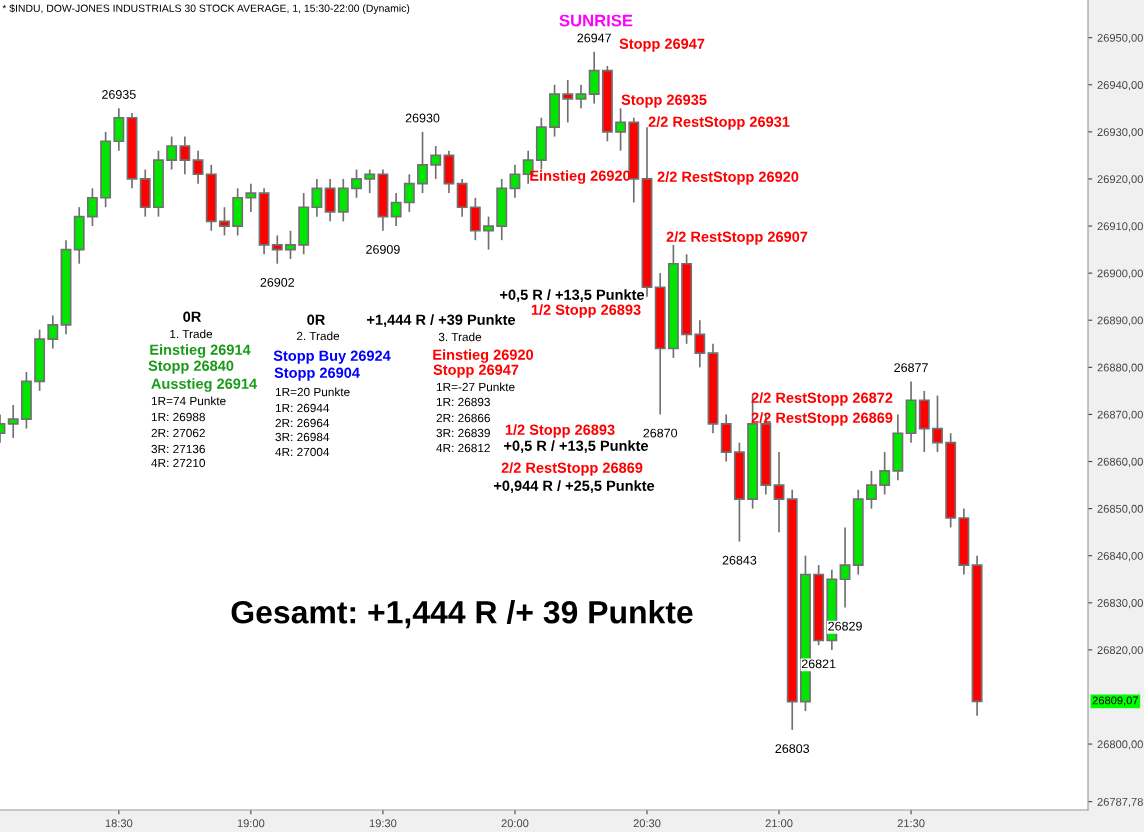 This screenshot has width=1144, height=832. I want to click on annotation: 4R: 27004, so click(302, 452).